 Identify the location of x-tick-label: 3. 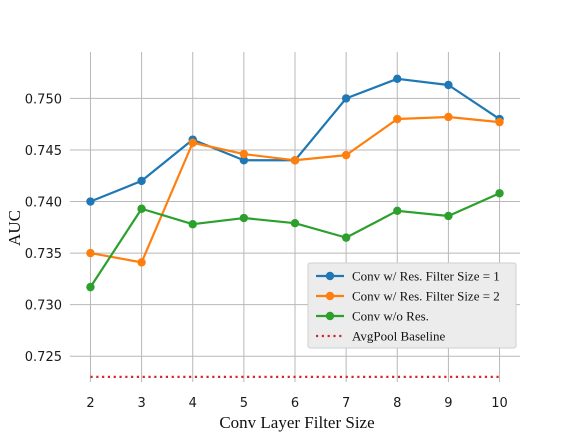
(141, 403).